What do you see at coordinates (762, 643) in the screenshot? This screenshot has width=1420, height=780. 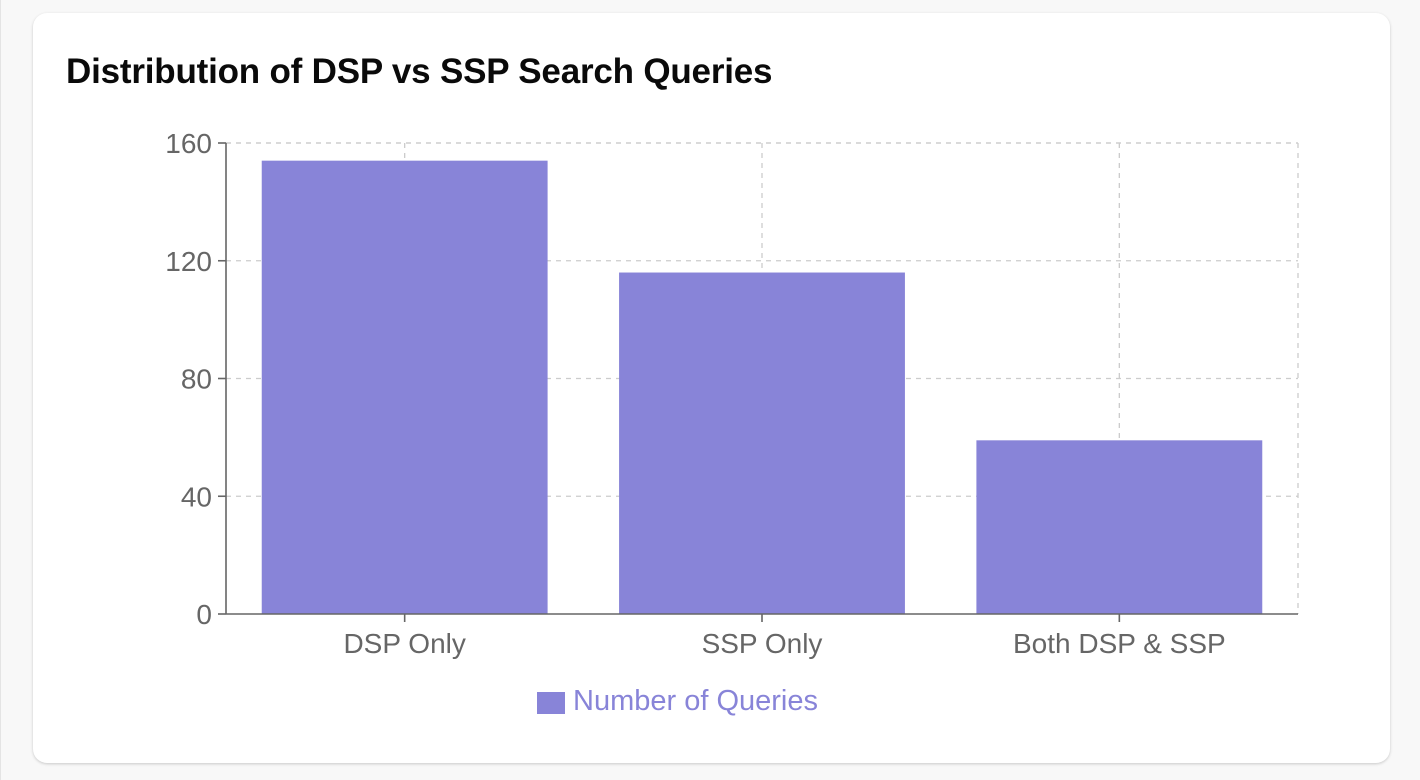 I see `x-tick-label: SSP Only` at bounding box center [762, 643].